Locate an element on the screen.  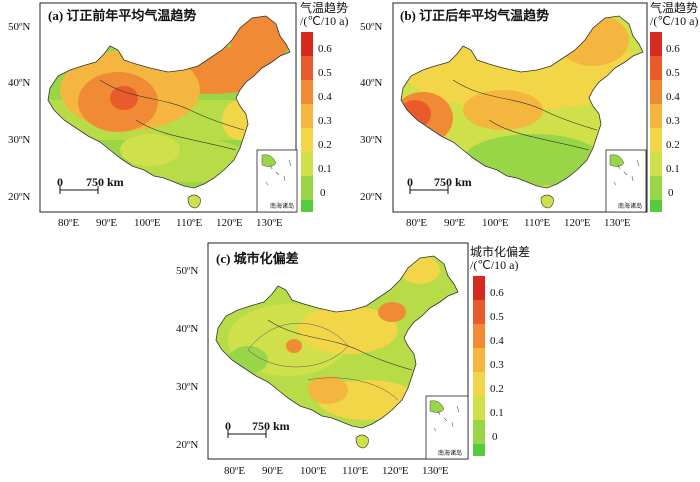
colorbar-title: 城市化偏差 is located at coordinates (500, 251).